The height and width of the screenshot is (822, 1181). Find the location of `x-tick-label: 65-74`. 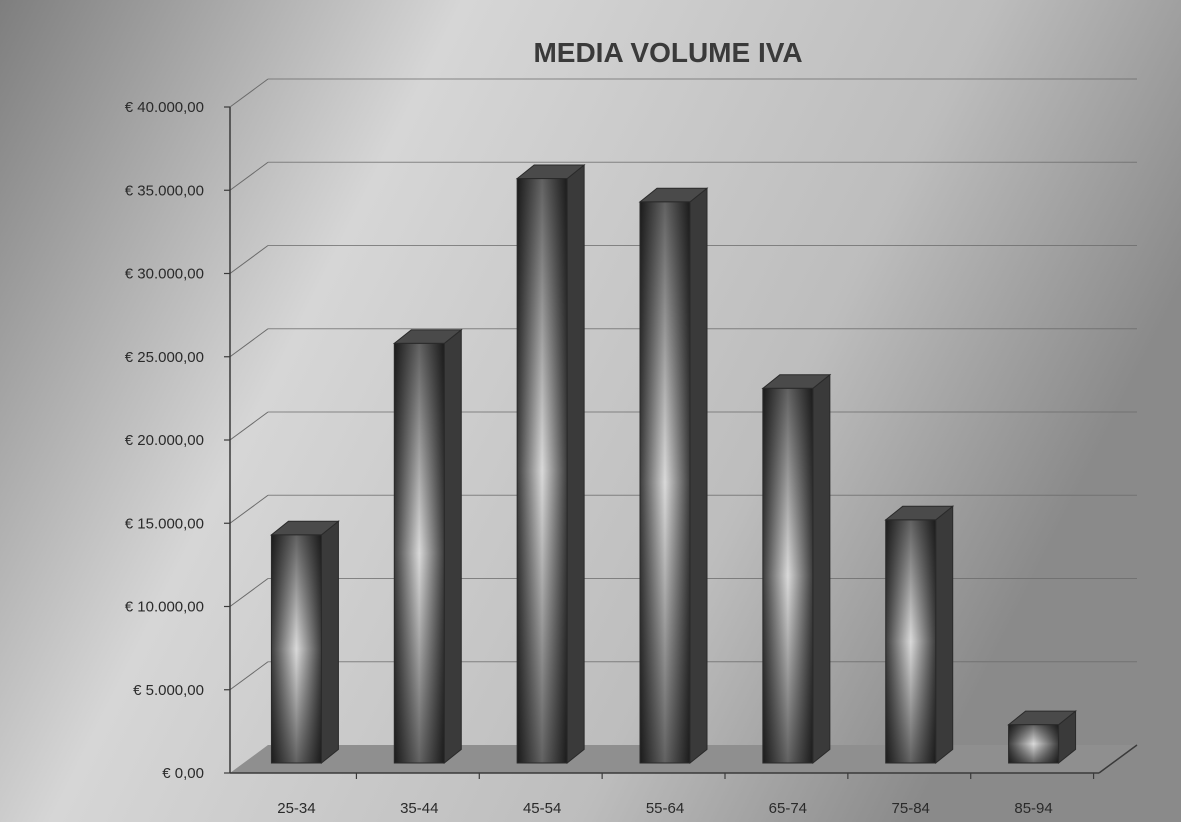

x-tick-label: 65-74 is located at coordinates (788, 808).